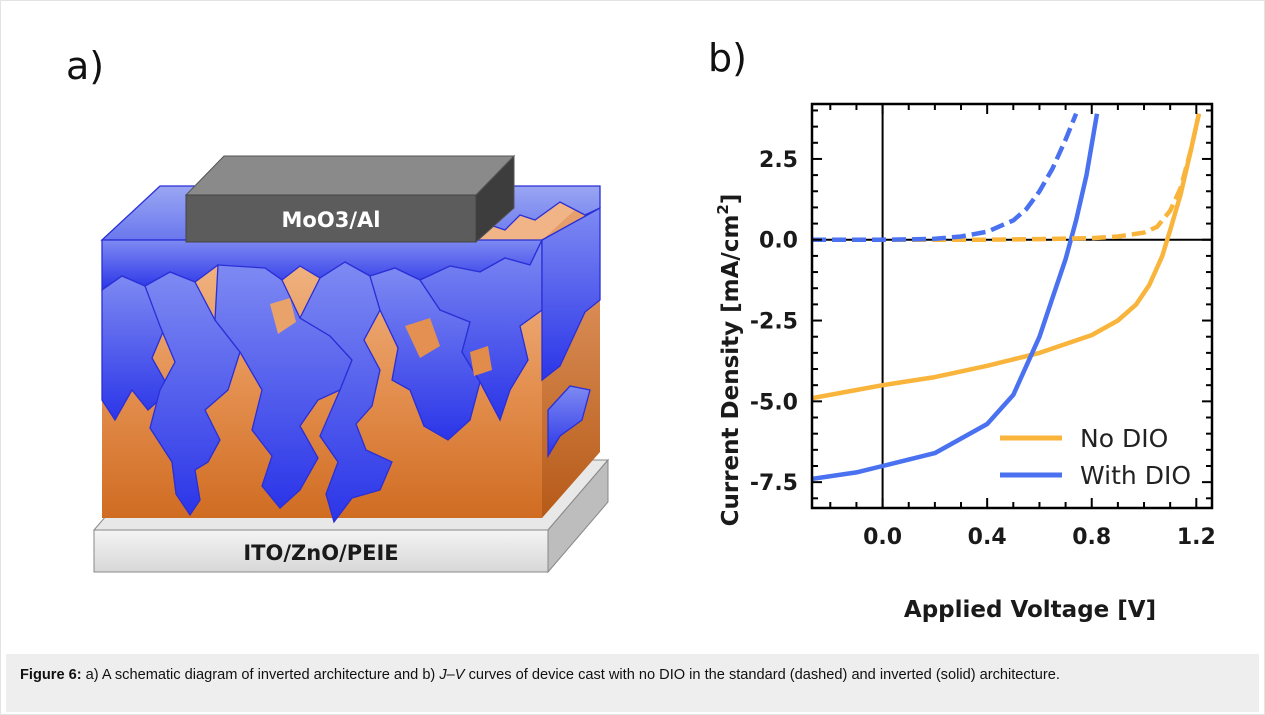 The height and width of the screenshot is (715, 1265). Describe the element at coordinates (331, 220) in the screenshot. I see `top-contact-label: MoO3/Al` at that location.